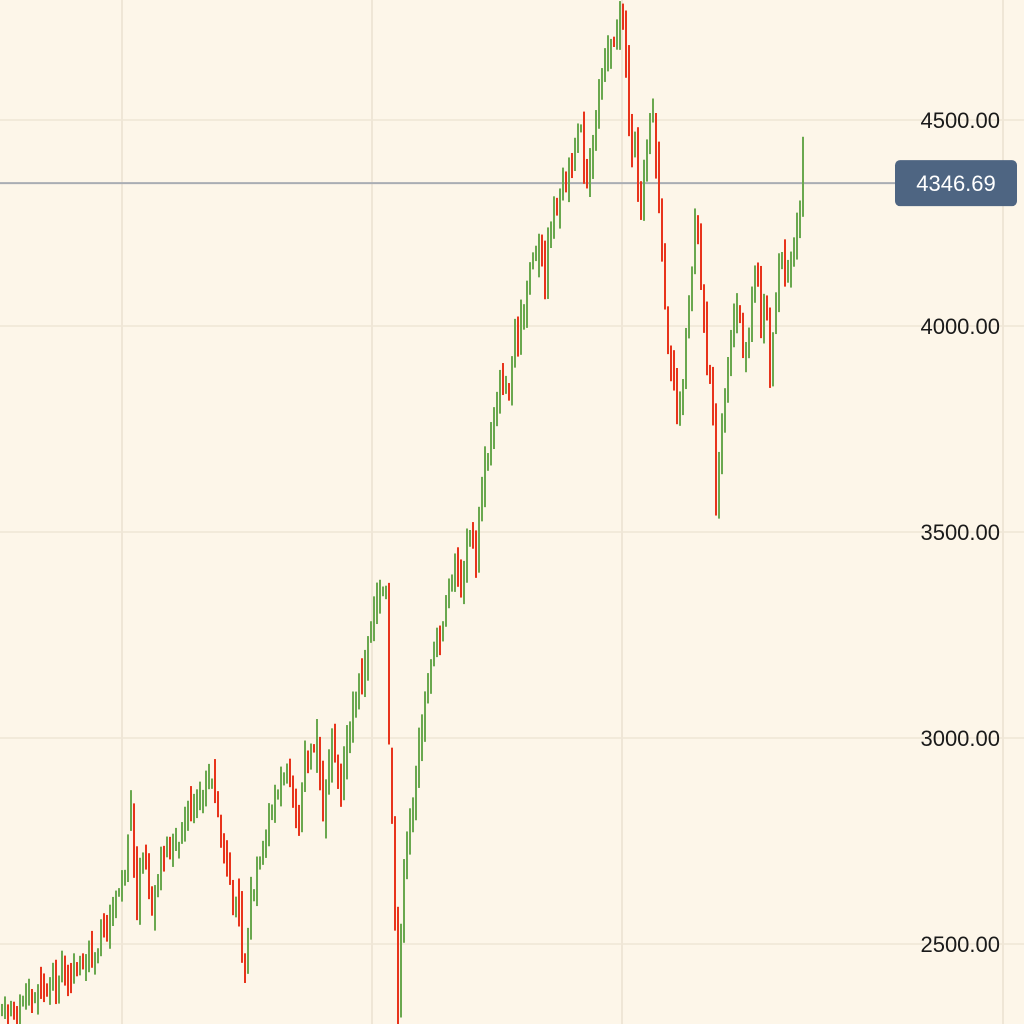 Image resolution: width=1024 pixels, height=1024 pixels. What do you see at coordinates (960, 120) in the screenshot?
I see `y-tick-label: 4500.00` at bounding box center [960, 120].